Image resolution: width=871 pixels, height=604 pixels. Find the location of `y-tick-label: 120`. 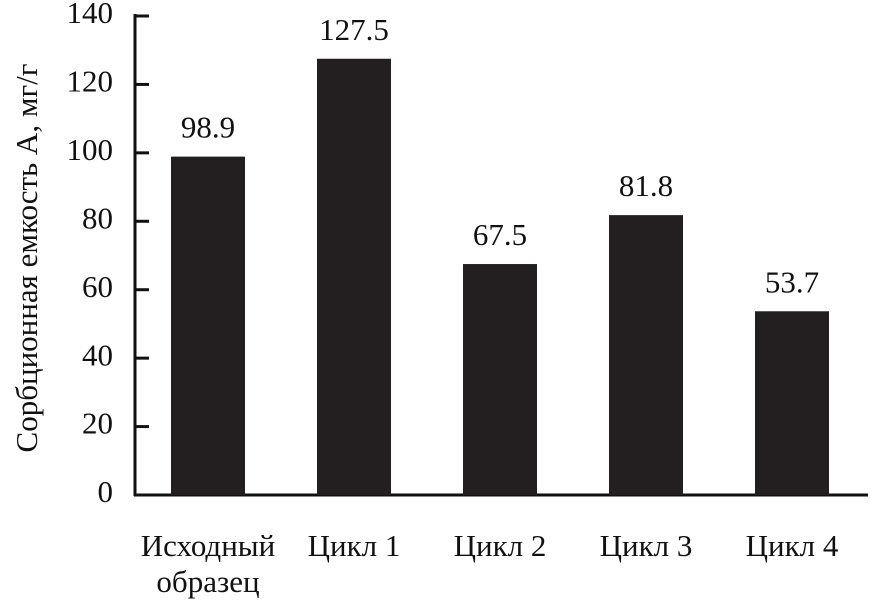

y-tick-label: 120 is located at coordinates (90, 81).